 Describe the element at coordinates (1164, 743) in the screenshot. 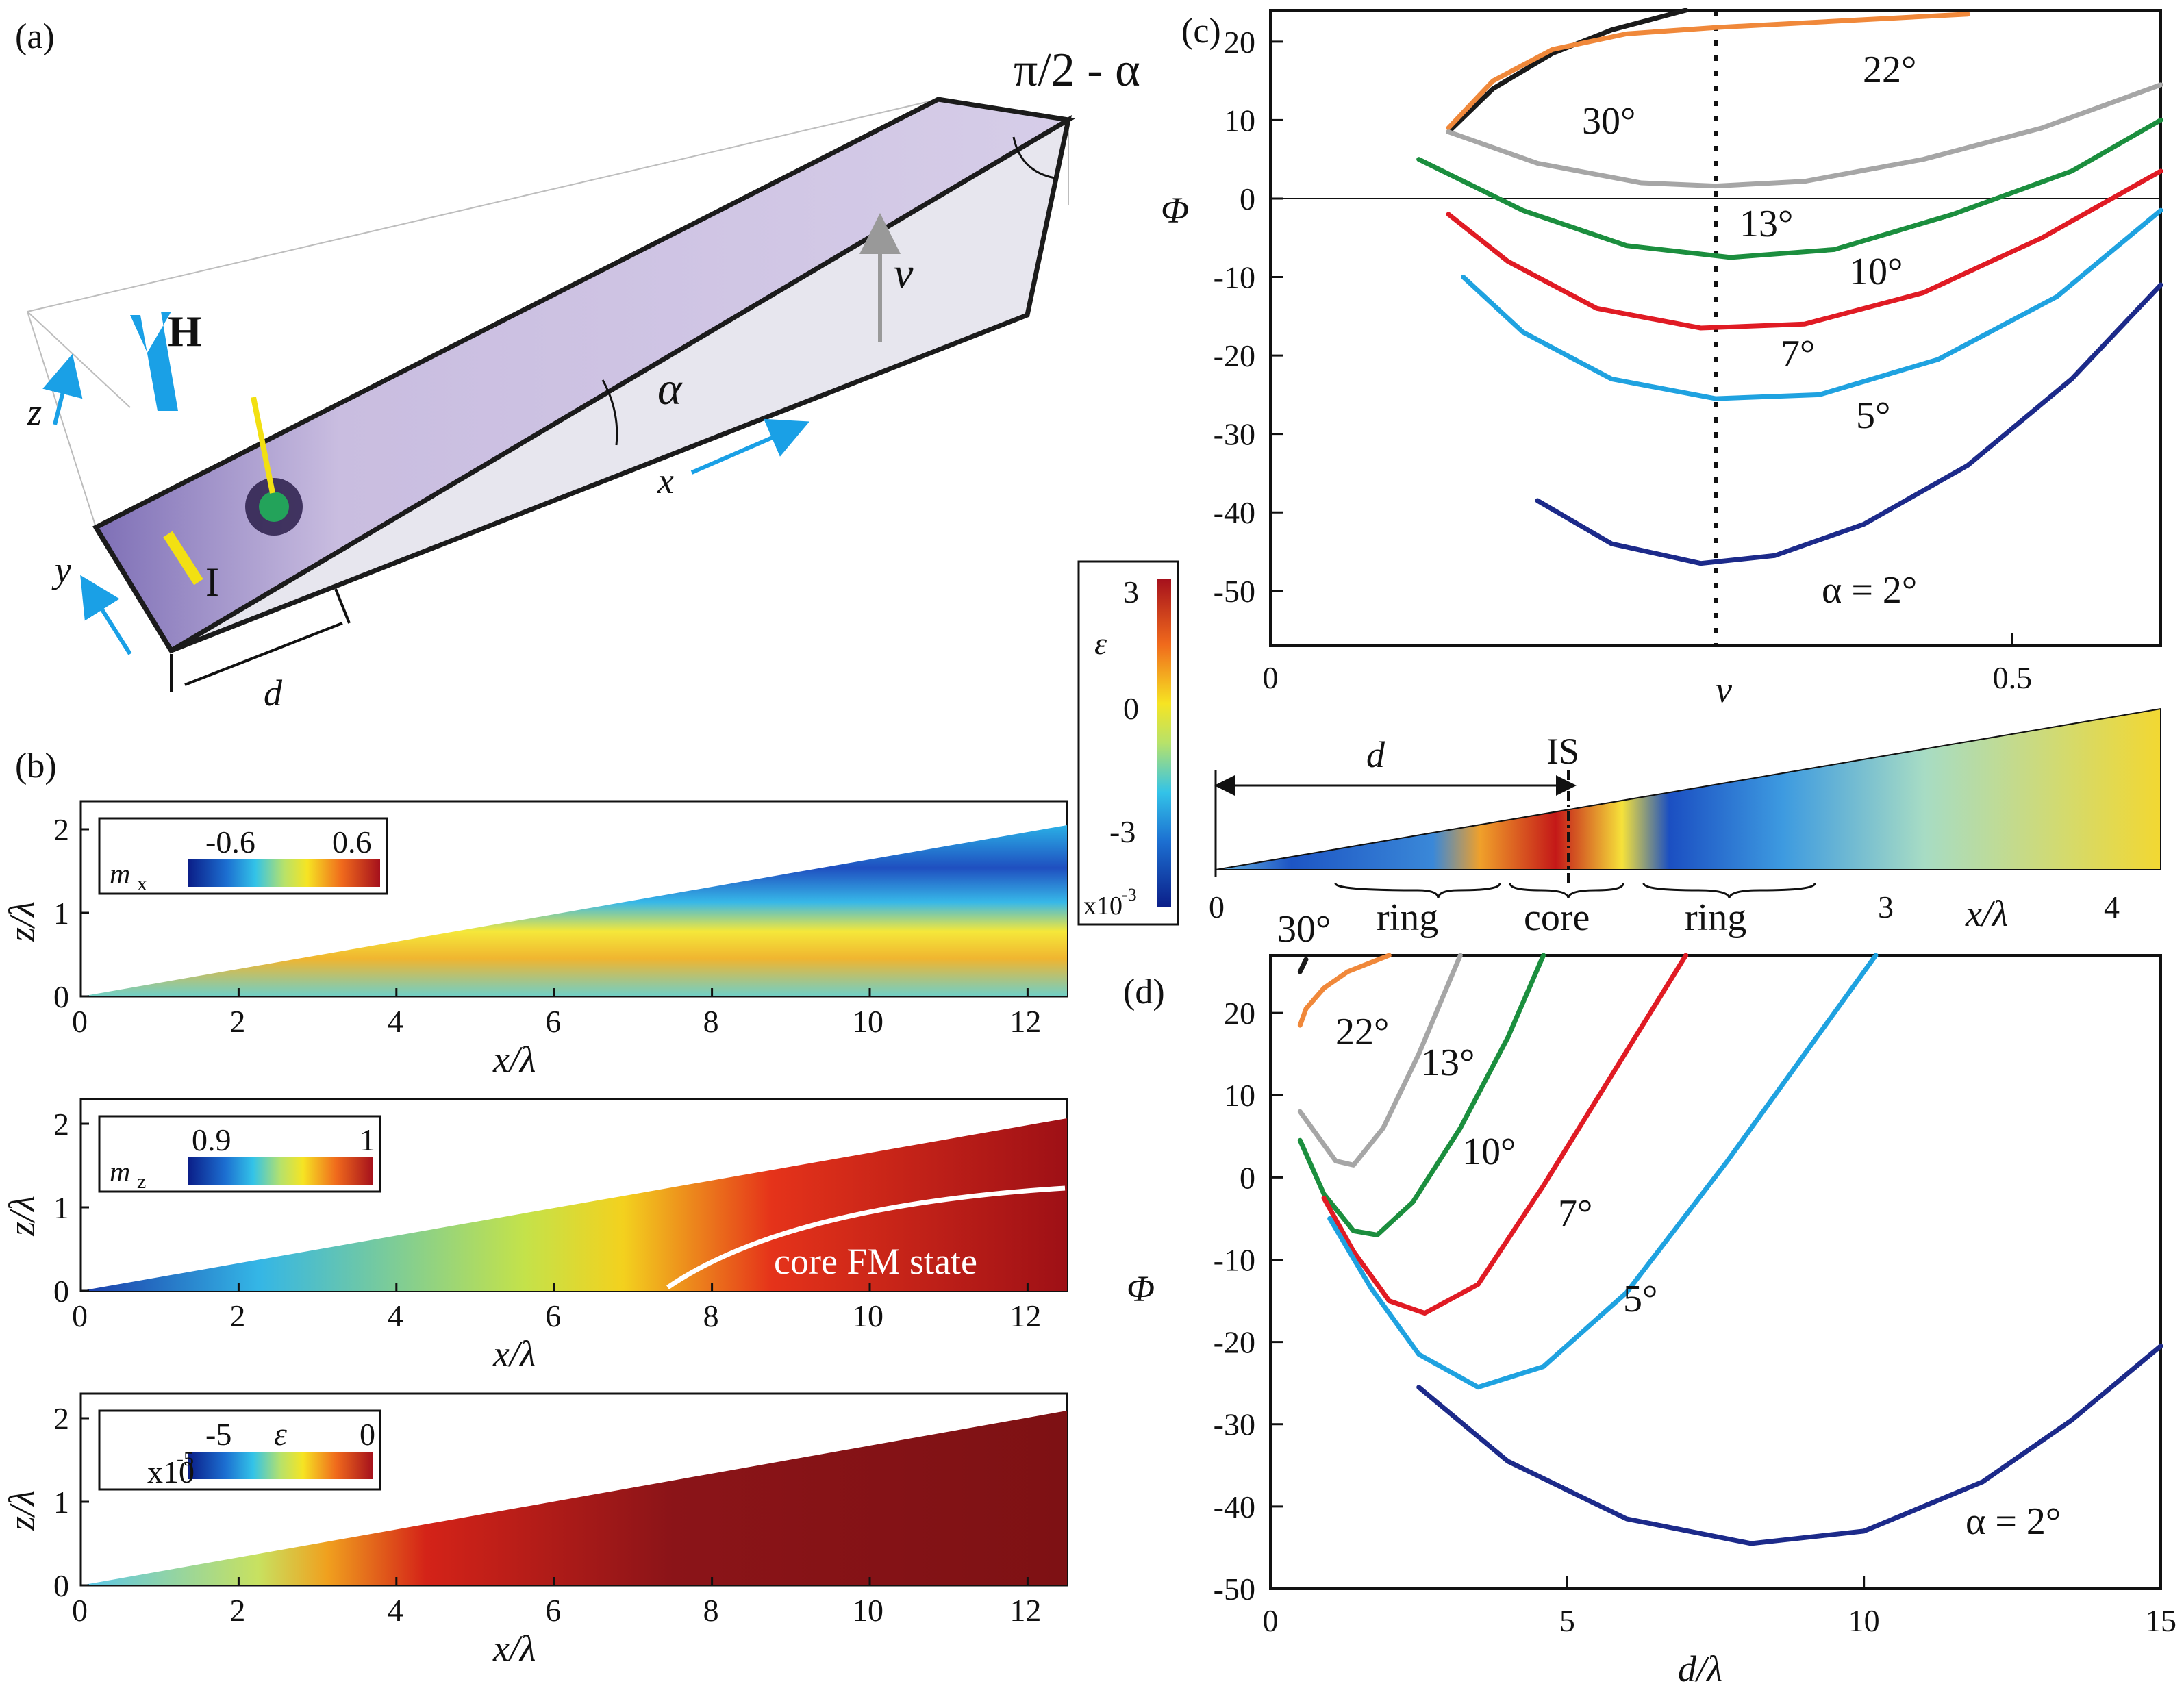

I see `mid-colorbar-gradient` at that location.